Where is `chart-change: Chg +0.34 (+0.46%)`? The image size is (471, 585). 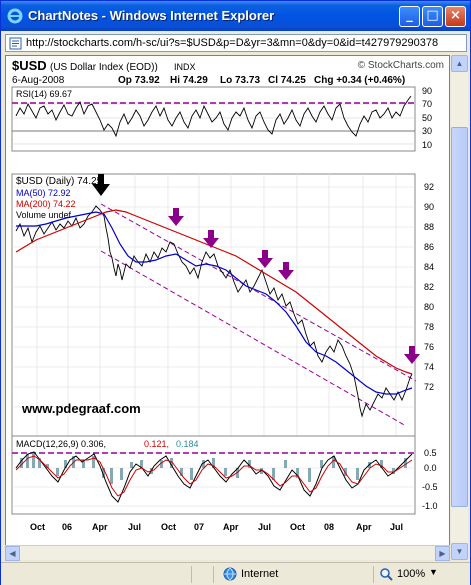
chart-change: Chg +0.34 (+0.46%) is located at coordinates (359, 80).